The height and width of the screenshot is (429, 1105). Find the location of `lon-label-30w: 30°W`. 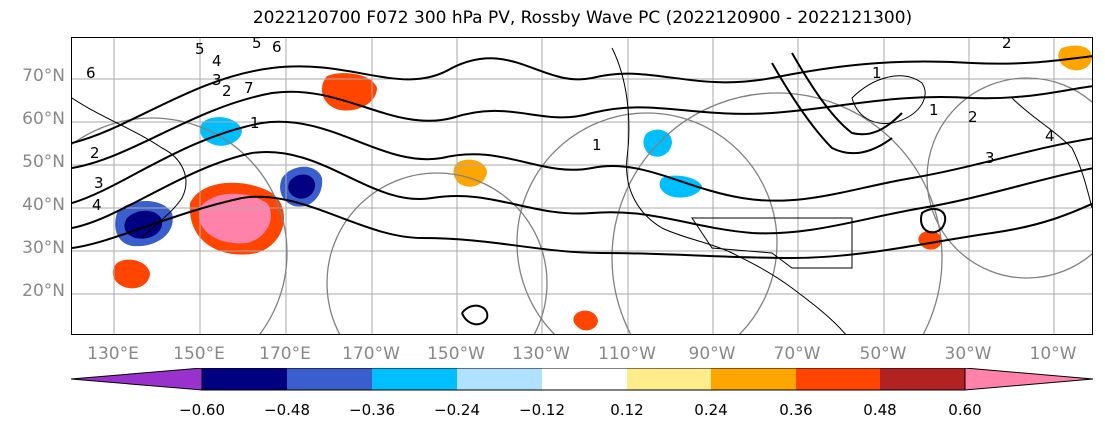

lon-label-30w: 30°W is located at coordinates (968, 354).